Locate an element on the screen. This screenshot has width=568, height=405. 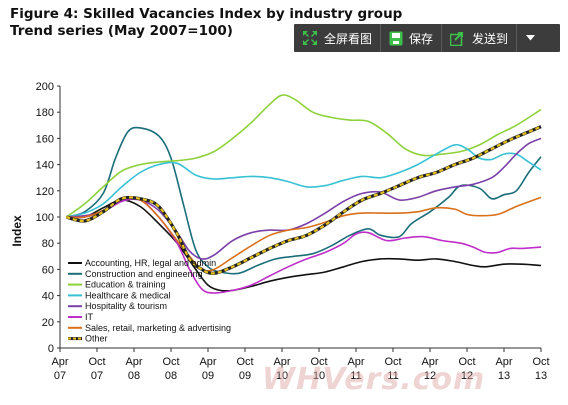
fullscreen-icon is located at coordinates (310, 38).